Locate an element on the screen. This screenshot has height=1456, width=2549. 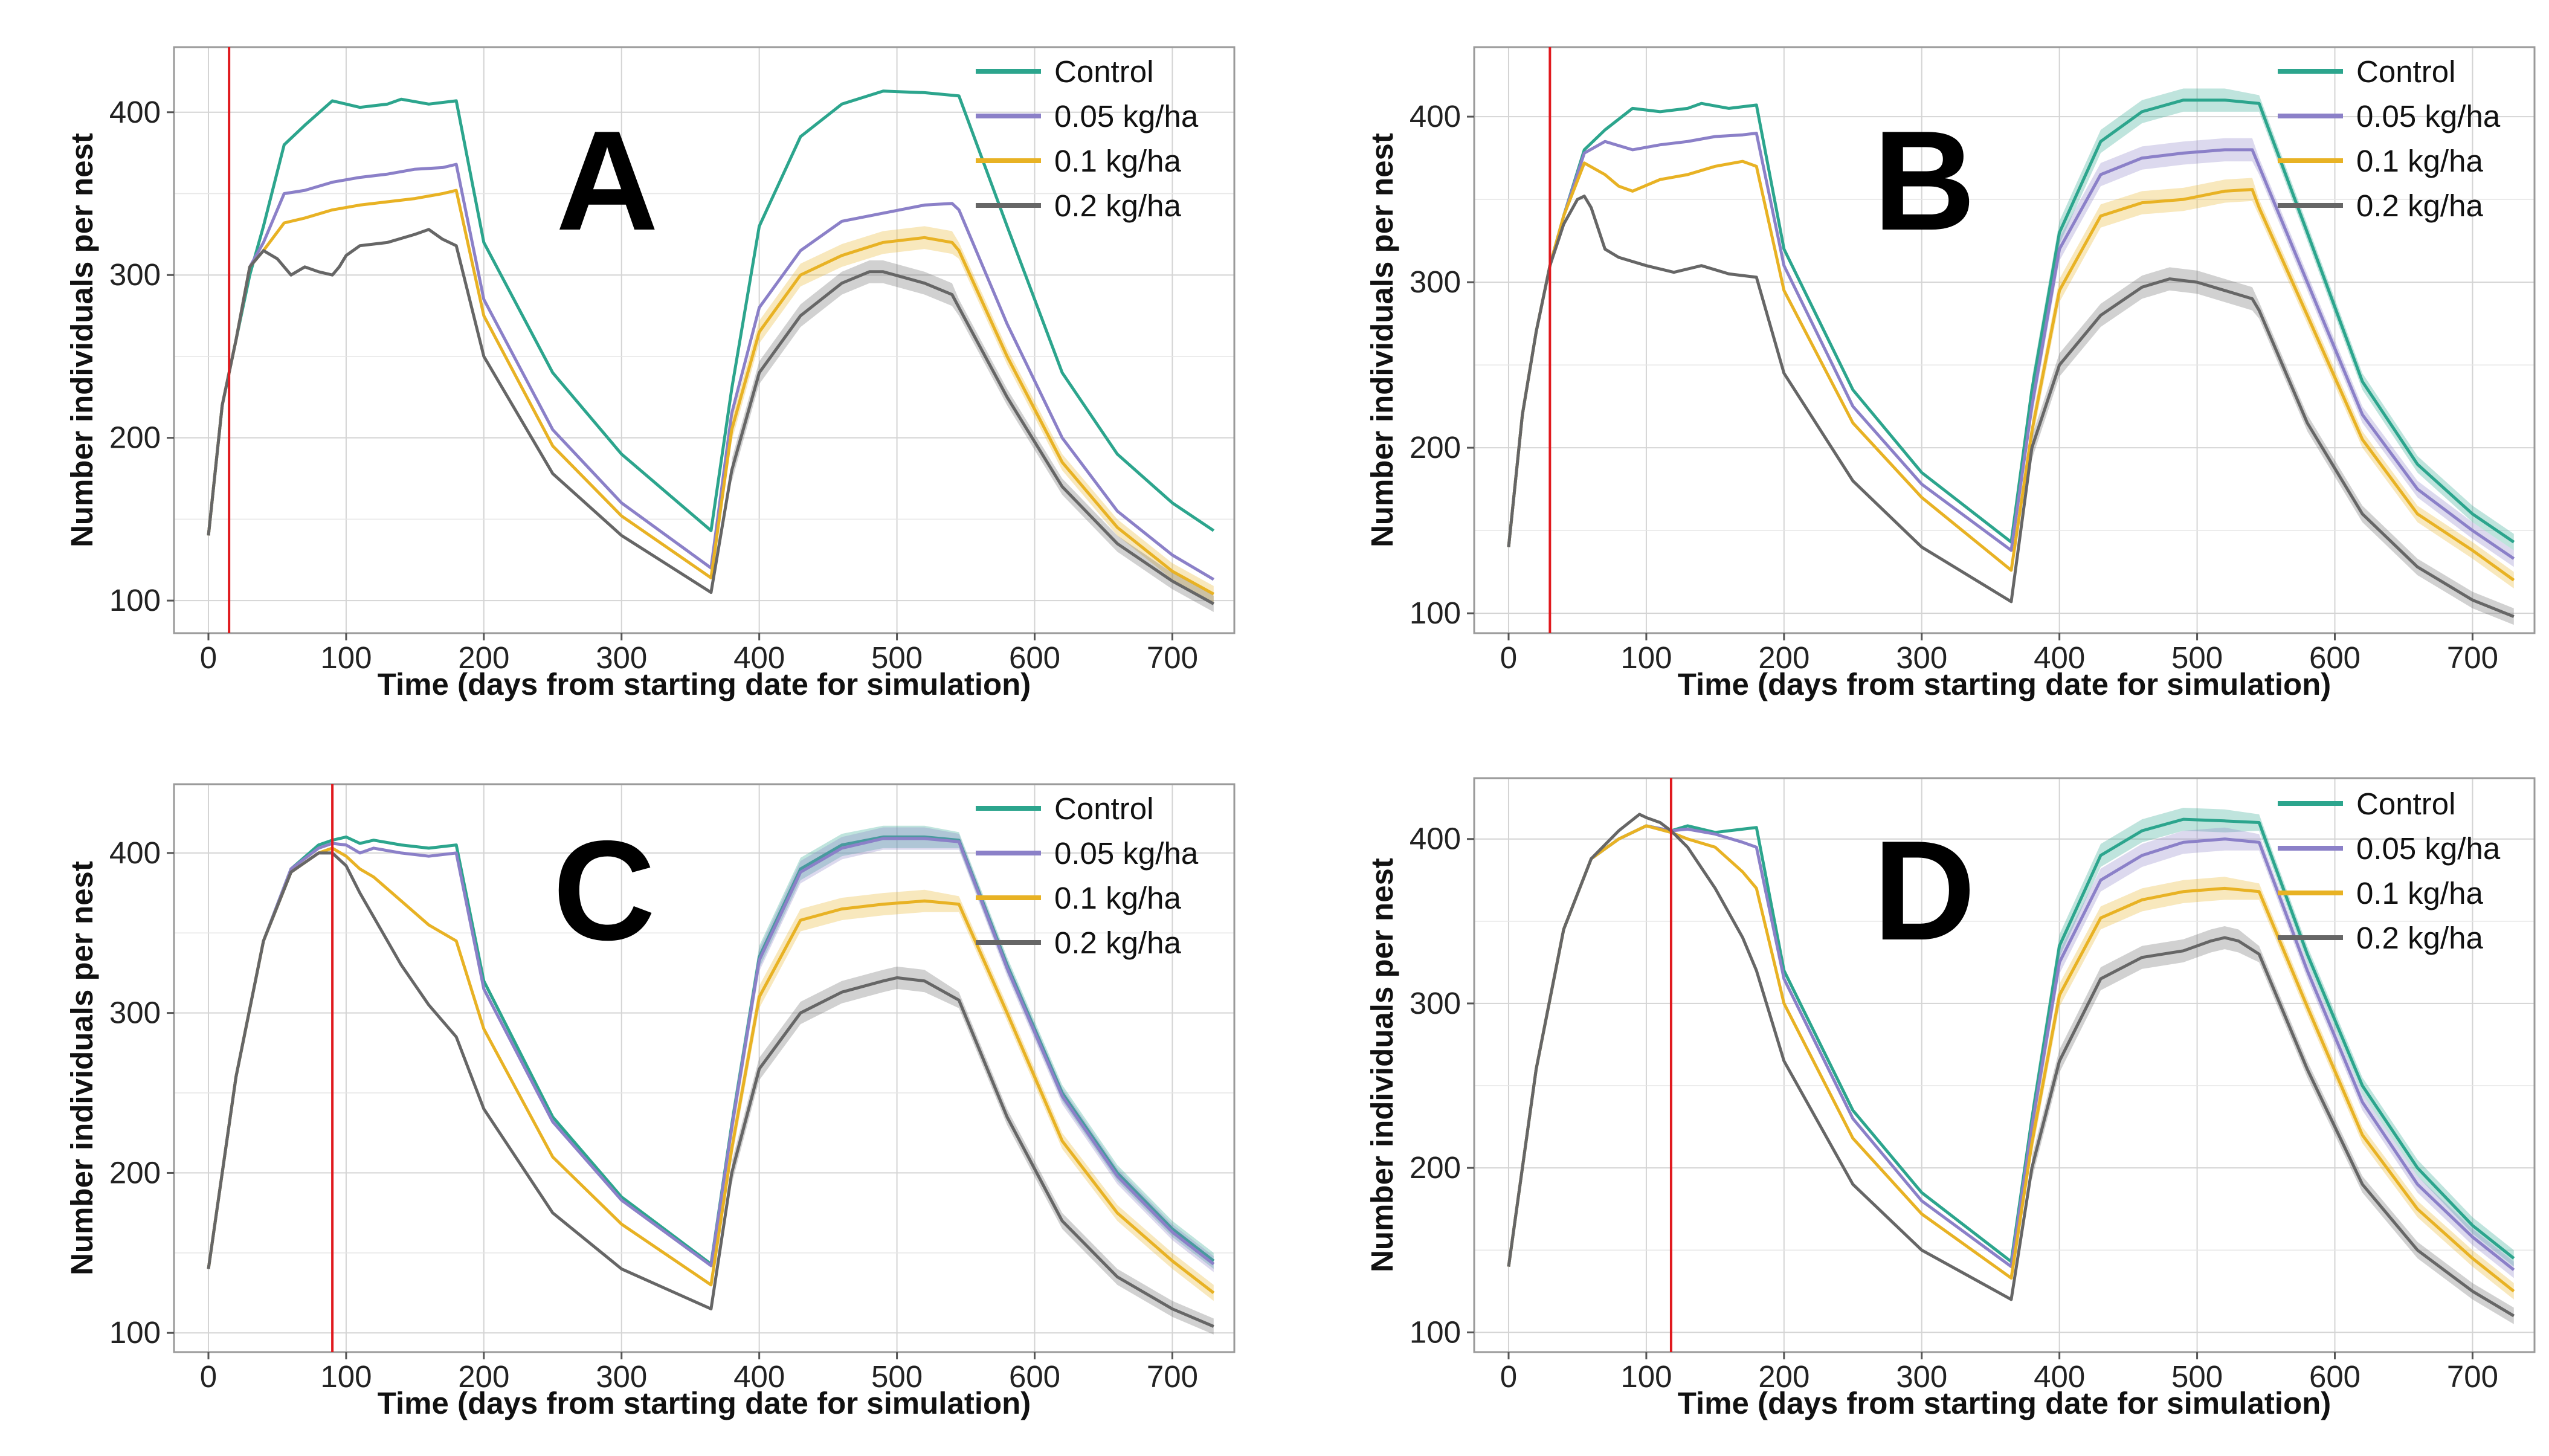
panel-letter: A is located at coordinates (608, 180).